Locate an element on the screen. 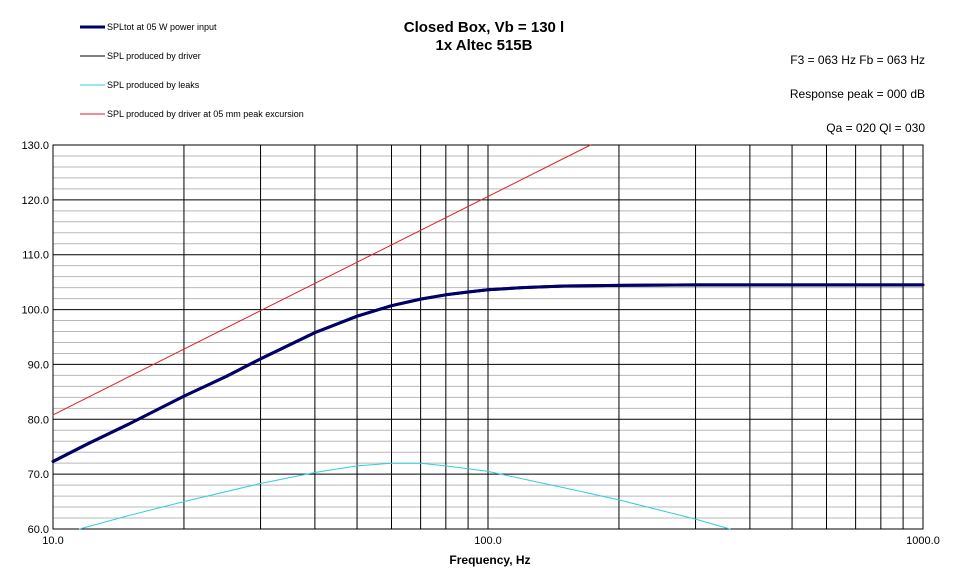 The image size is (954, 576). y-tick-label: 100.0 is located at coordinates (35, 311).